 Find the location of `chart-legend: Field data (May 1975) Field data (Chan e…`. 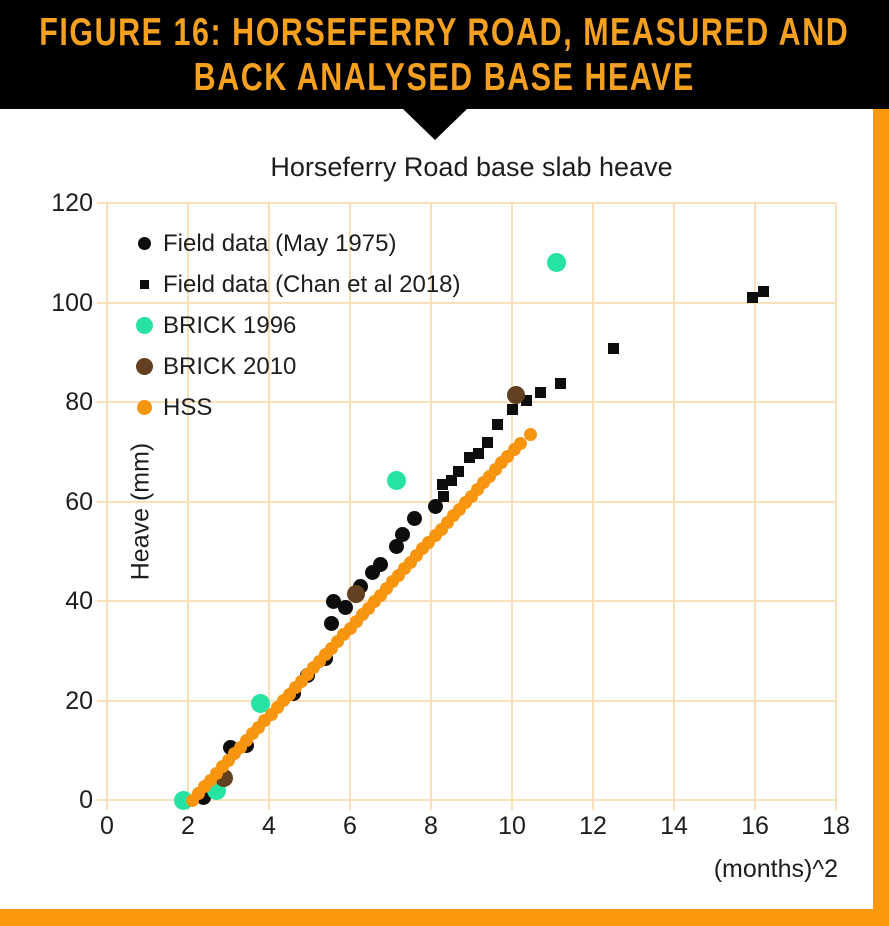

chart-legend: Field data (May 1975) Field data (Chan e… is located at coordinates (293, 325).